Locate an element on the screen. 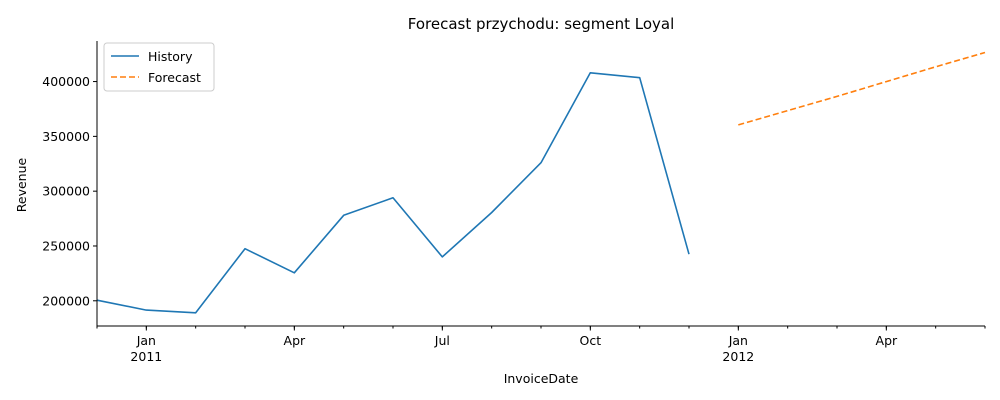 This screenshot has height=400, width=1000. series-line-forecast is located at coordinates (862, 88).